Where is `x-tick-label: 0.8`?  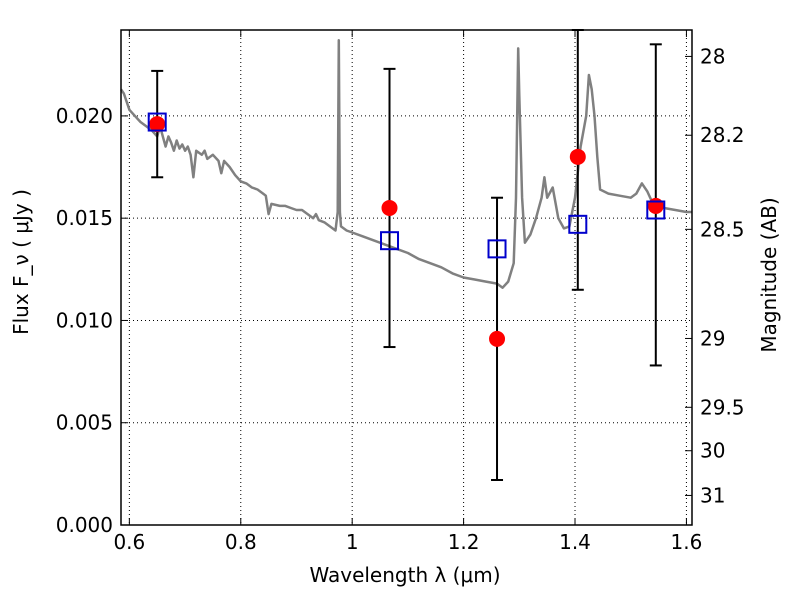 x-tick-label: 0.8 is located at coordinates (241, 542).